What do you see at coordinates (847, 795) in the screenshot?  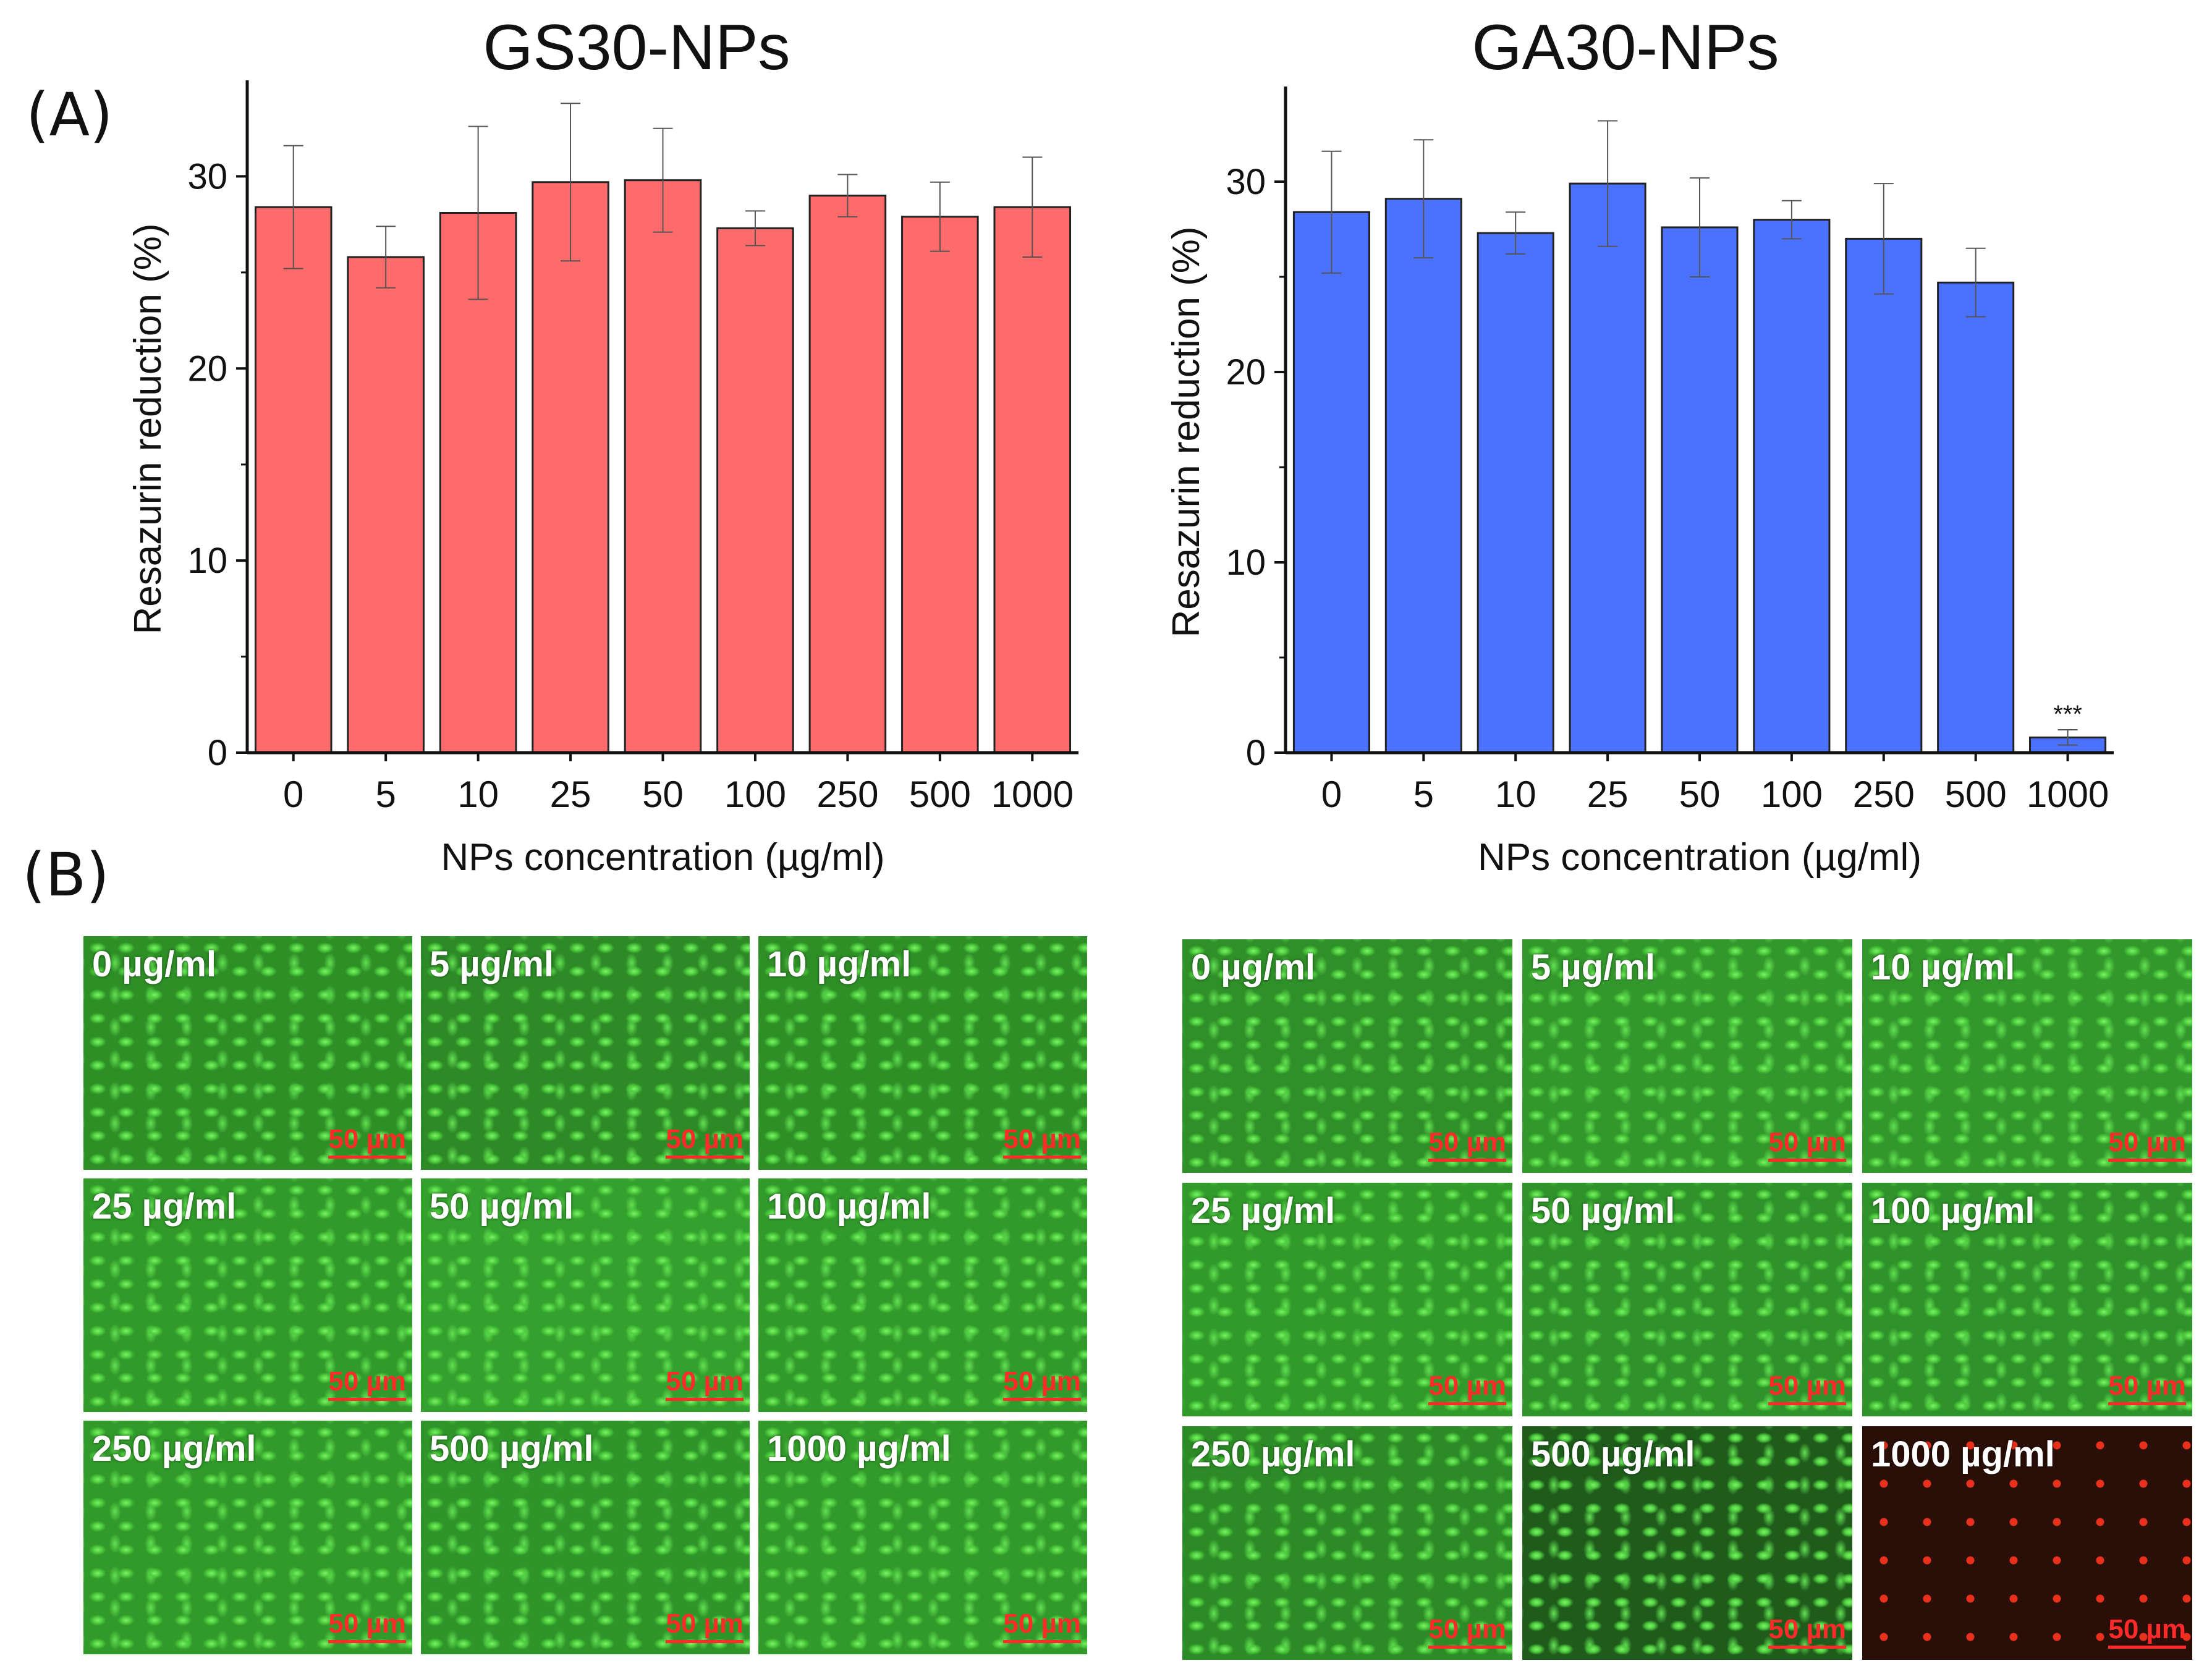 I see `x-tick-label-gs30-250: 250` at bounding box center [847, 795].